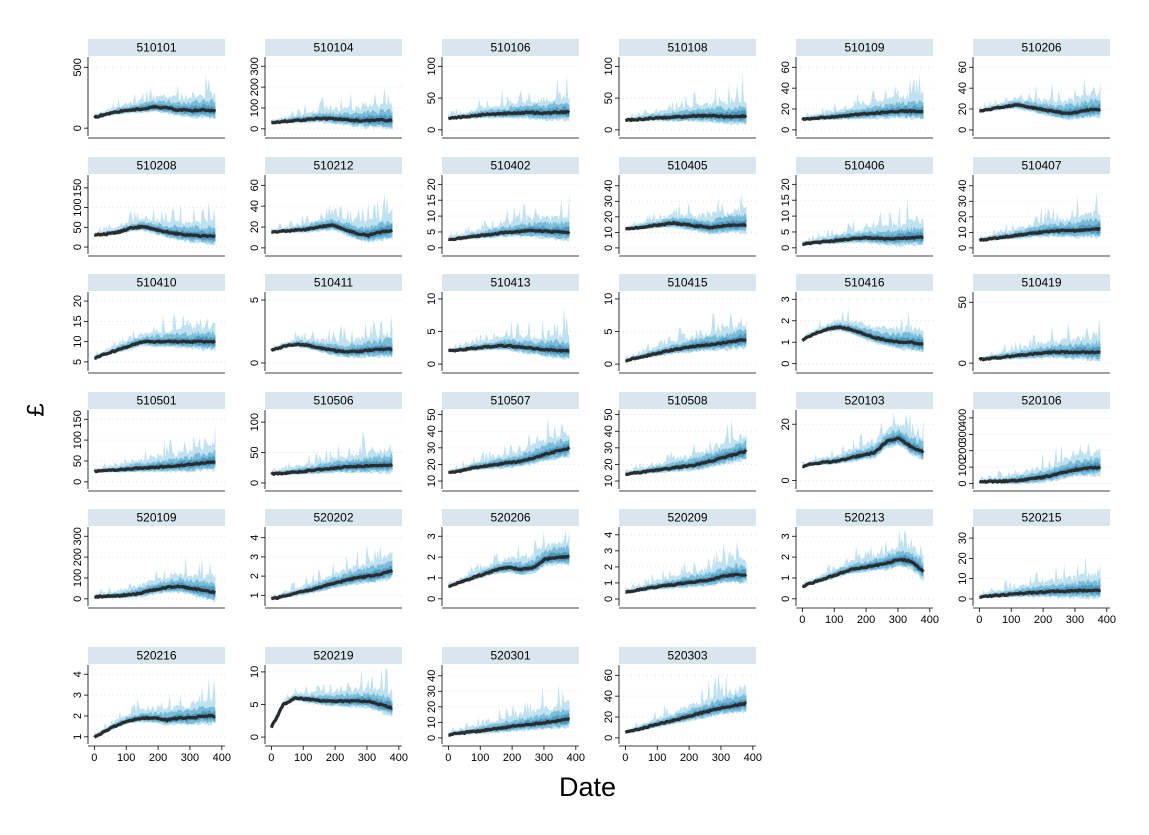  Describe the element at coordinates (1033, 89) in the screenshot. I see `panel-510206: 510206 0 20 40 60` at that location.